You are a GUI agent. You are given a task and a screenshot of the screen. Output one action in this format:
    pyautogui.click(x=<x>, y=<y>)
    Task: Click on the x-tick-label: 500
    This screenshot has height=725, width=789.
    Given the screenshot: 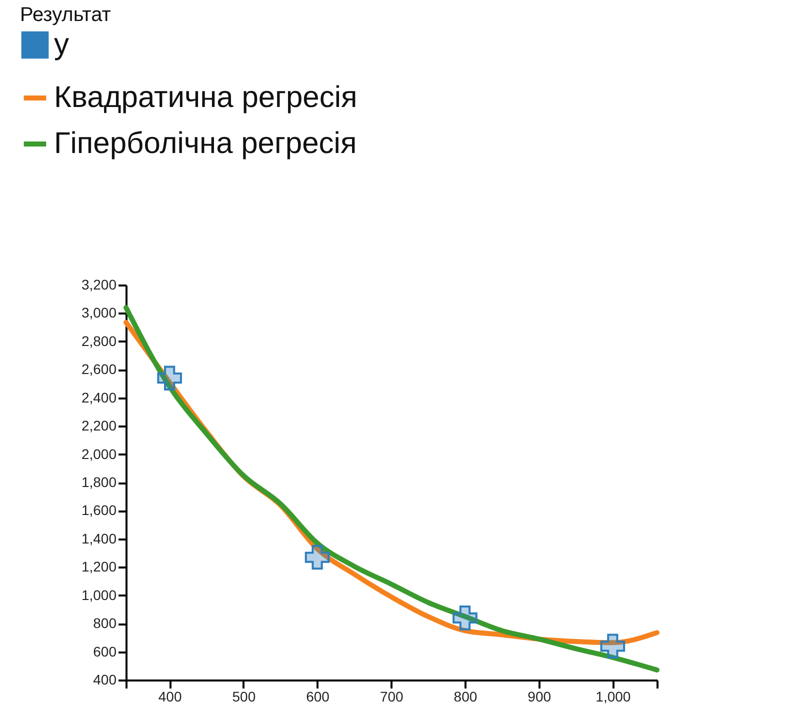 What is the action you would take?
    pyautogui.click(x=244, y=696)
    